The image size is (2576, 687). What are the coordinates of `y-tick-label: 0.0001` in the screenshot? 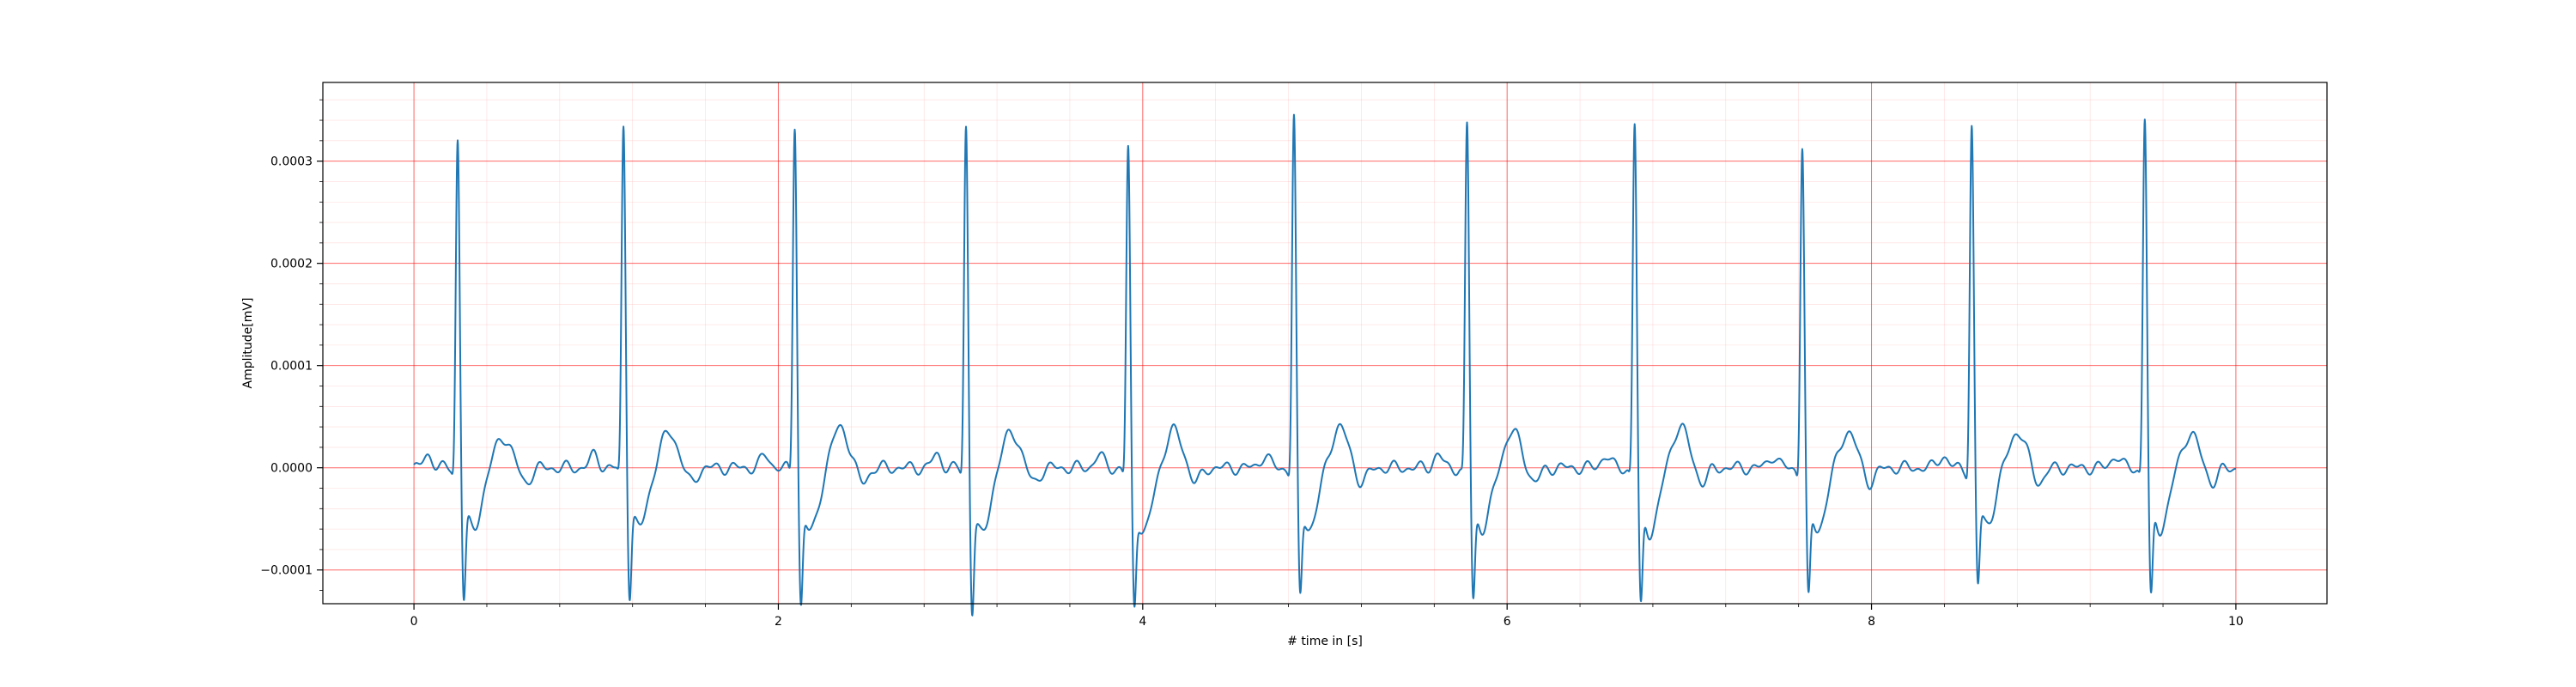 It's located at (291, 367).